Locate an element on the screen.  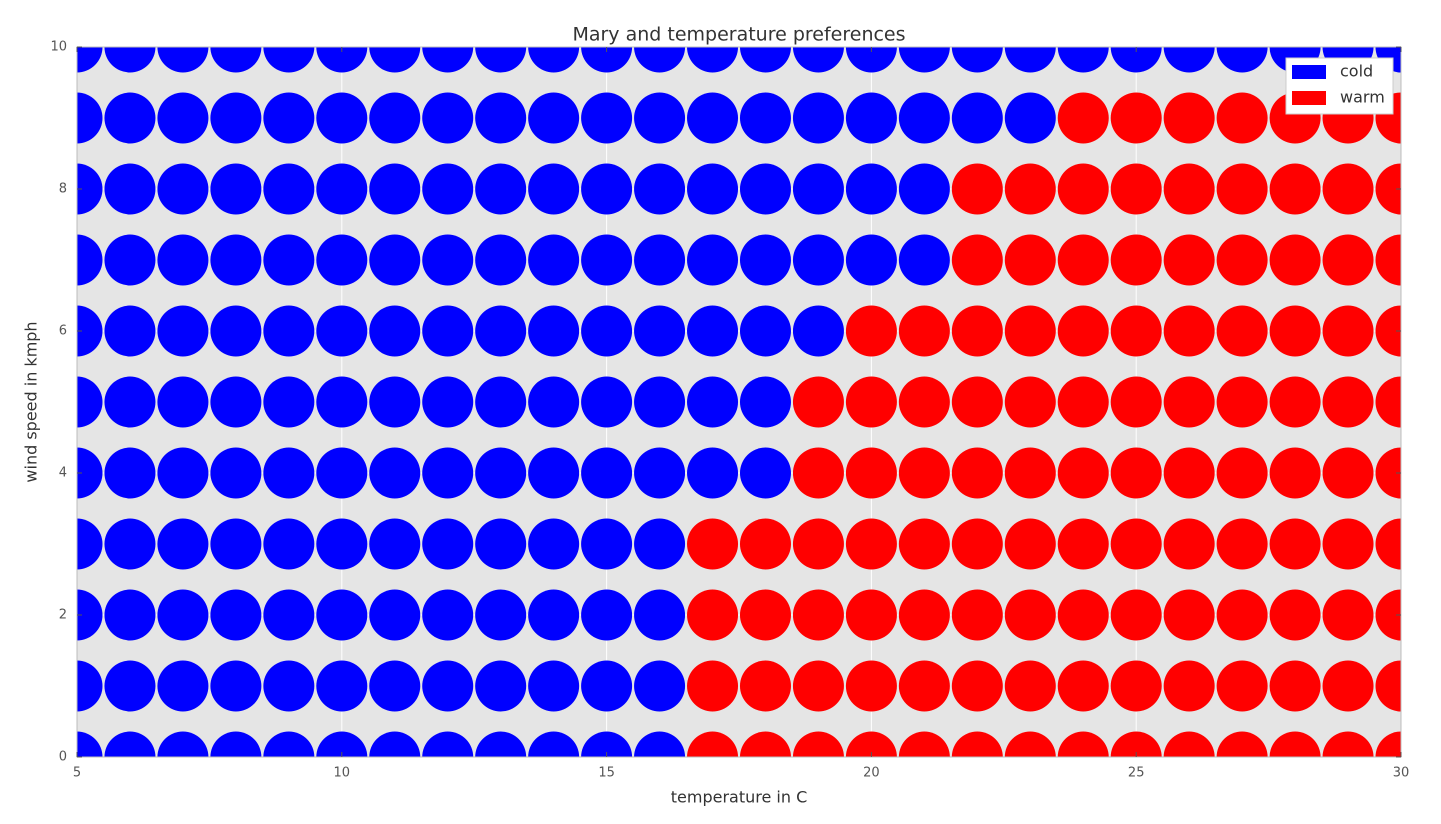
y-tick-label: 6 is located at coordinates (63, 331).